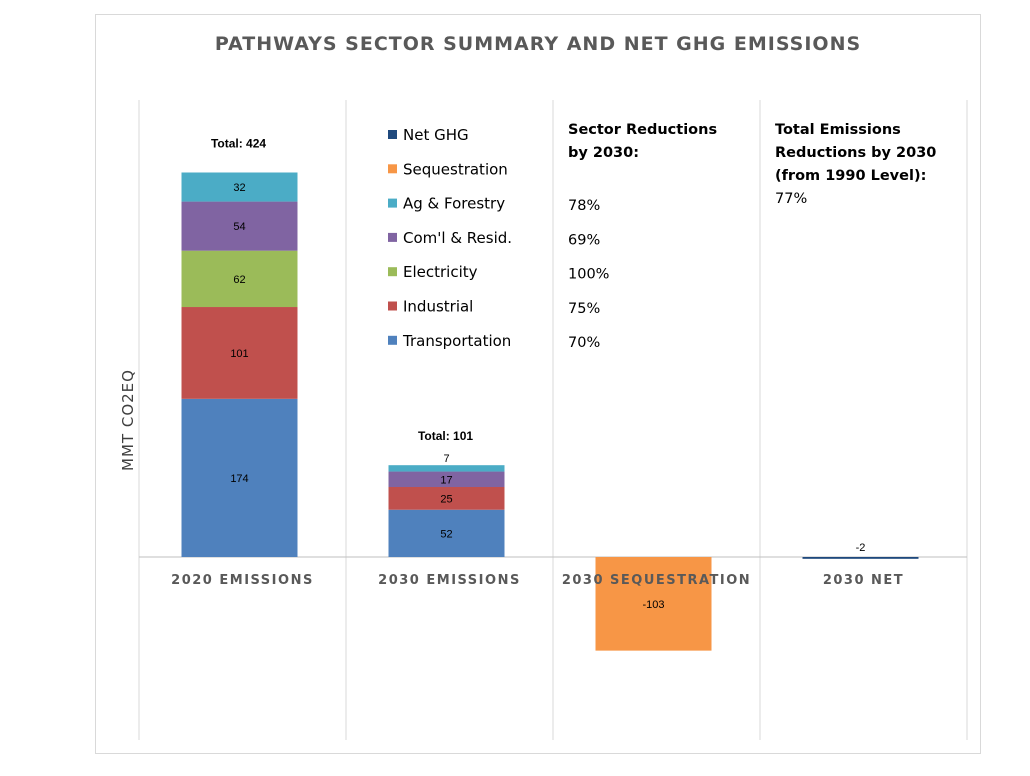 This screenshot has height=776, width=1030. What do you see at coordinates (855, 153) in the screenshot?
I see `total-reductions-heading: Reductions by 2030` at bounding box center [855, 153].